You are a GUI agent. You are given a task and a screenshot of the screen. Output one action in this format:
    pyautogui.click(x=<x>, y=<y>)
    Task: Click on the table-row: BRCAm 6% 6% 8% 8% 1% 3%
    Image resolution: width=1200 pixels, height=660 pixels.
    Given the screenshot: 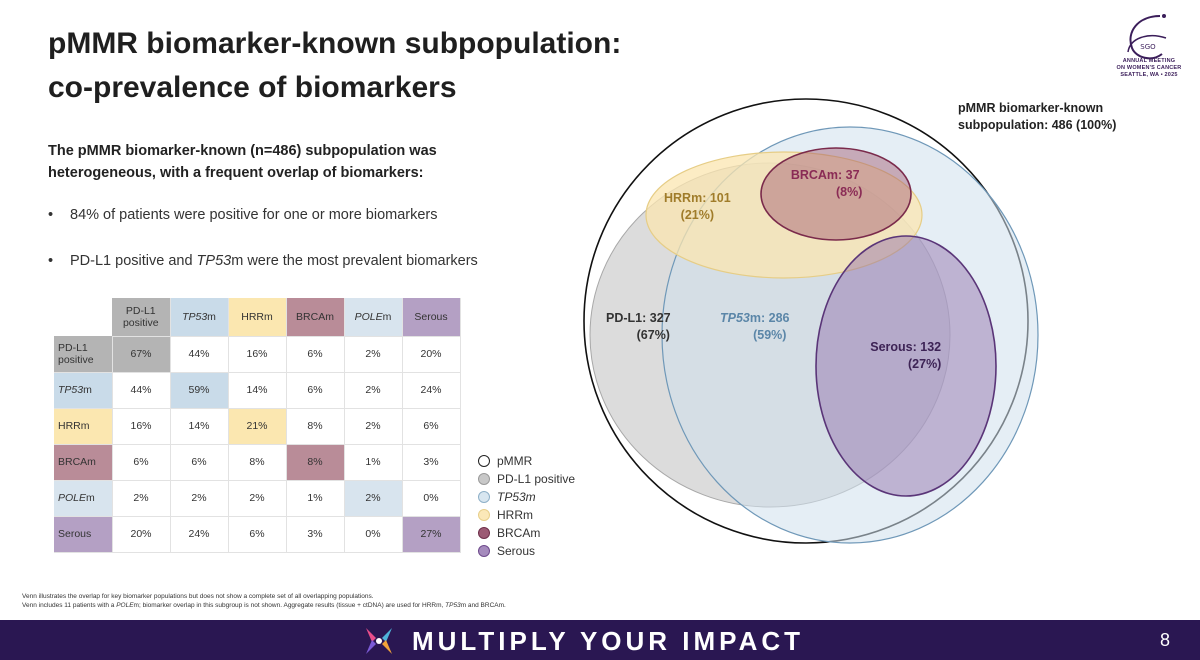 What is the action you would take?
    pyautogui.click(x=257, y=462)
    